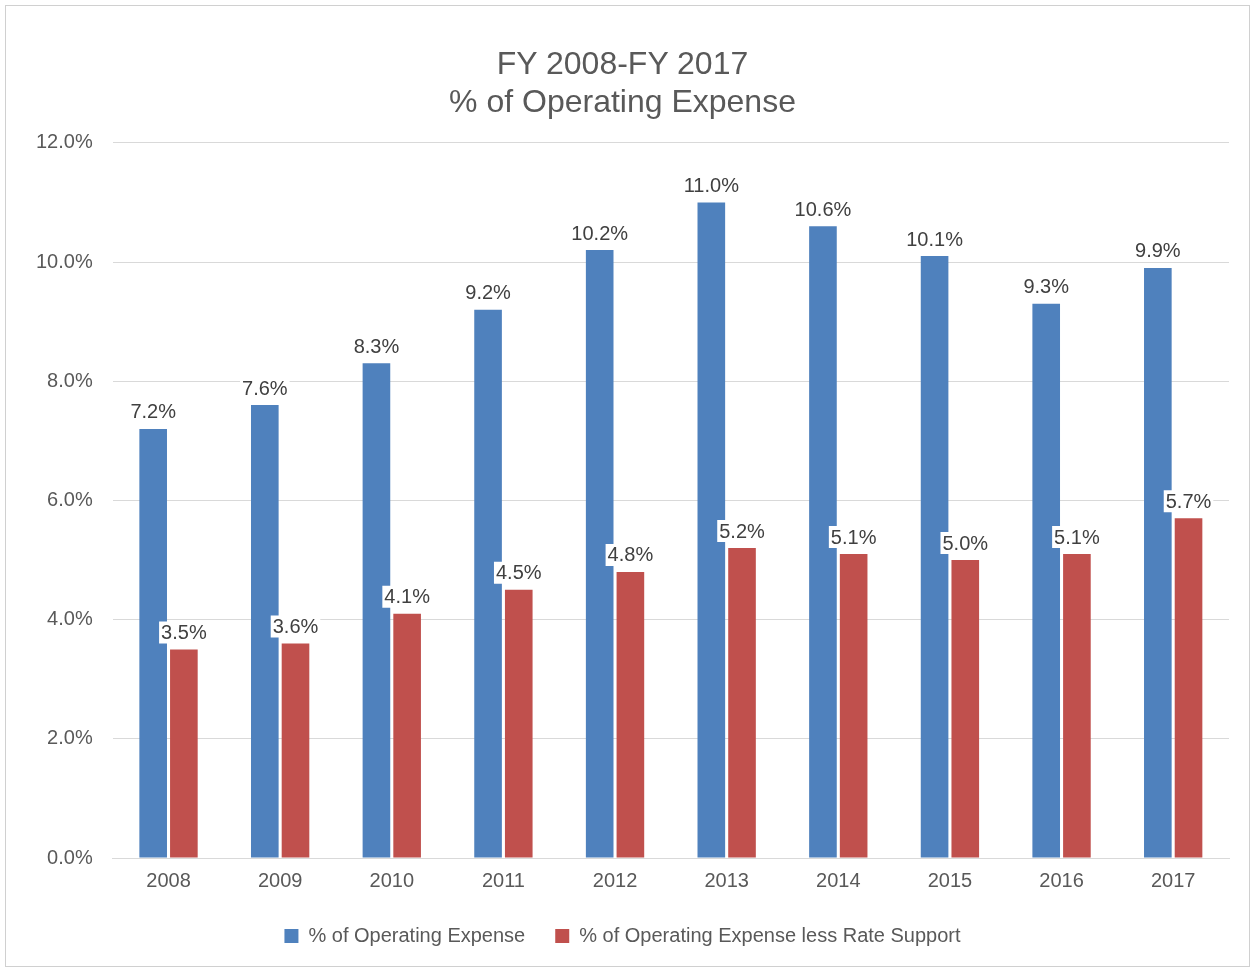 The image size is (1253, 971). What do you see at coordinates (600, 232) in the screenshot?
I see `data-label: 10.2%` at bounding box center [600, 232].